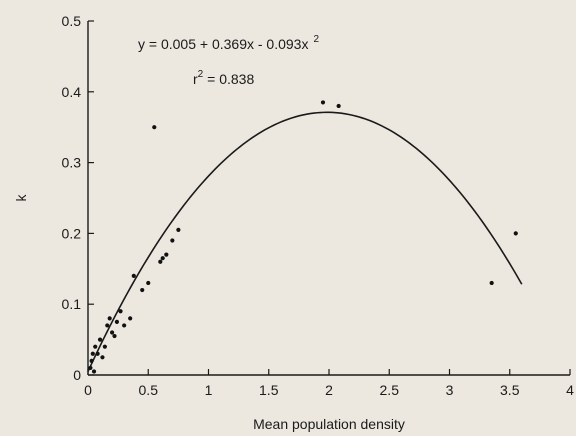 Image resolution: width=576 pixels, height=436 pixels. What do you see at coordinates (72, 21) in the screenshot?
I see `y-tick-label: 0.5` at bounding box center [72, 21].